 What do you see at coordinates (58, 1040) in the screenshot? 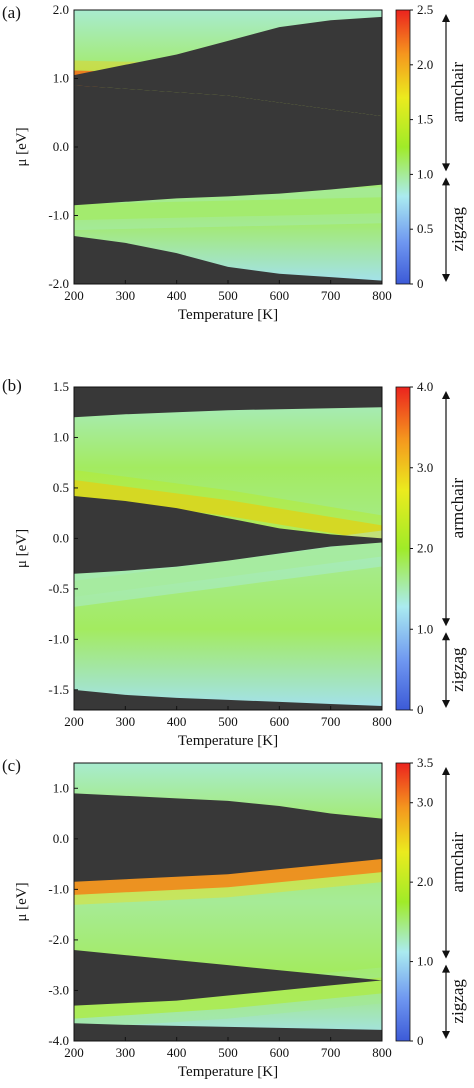
I see `y-tick-label: -4.0` at bounding box center [58, 1040].